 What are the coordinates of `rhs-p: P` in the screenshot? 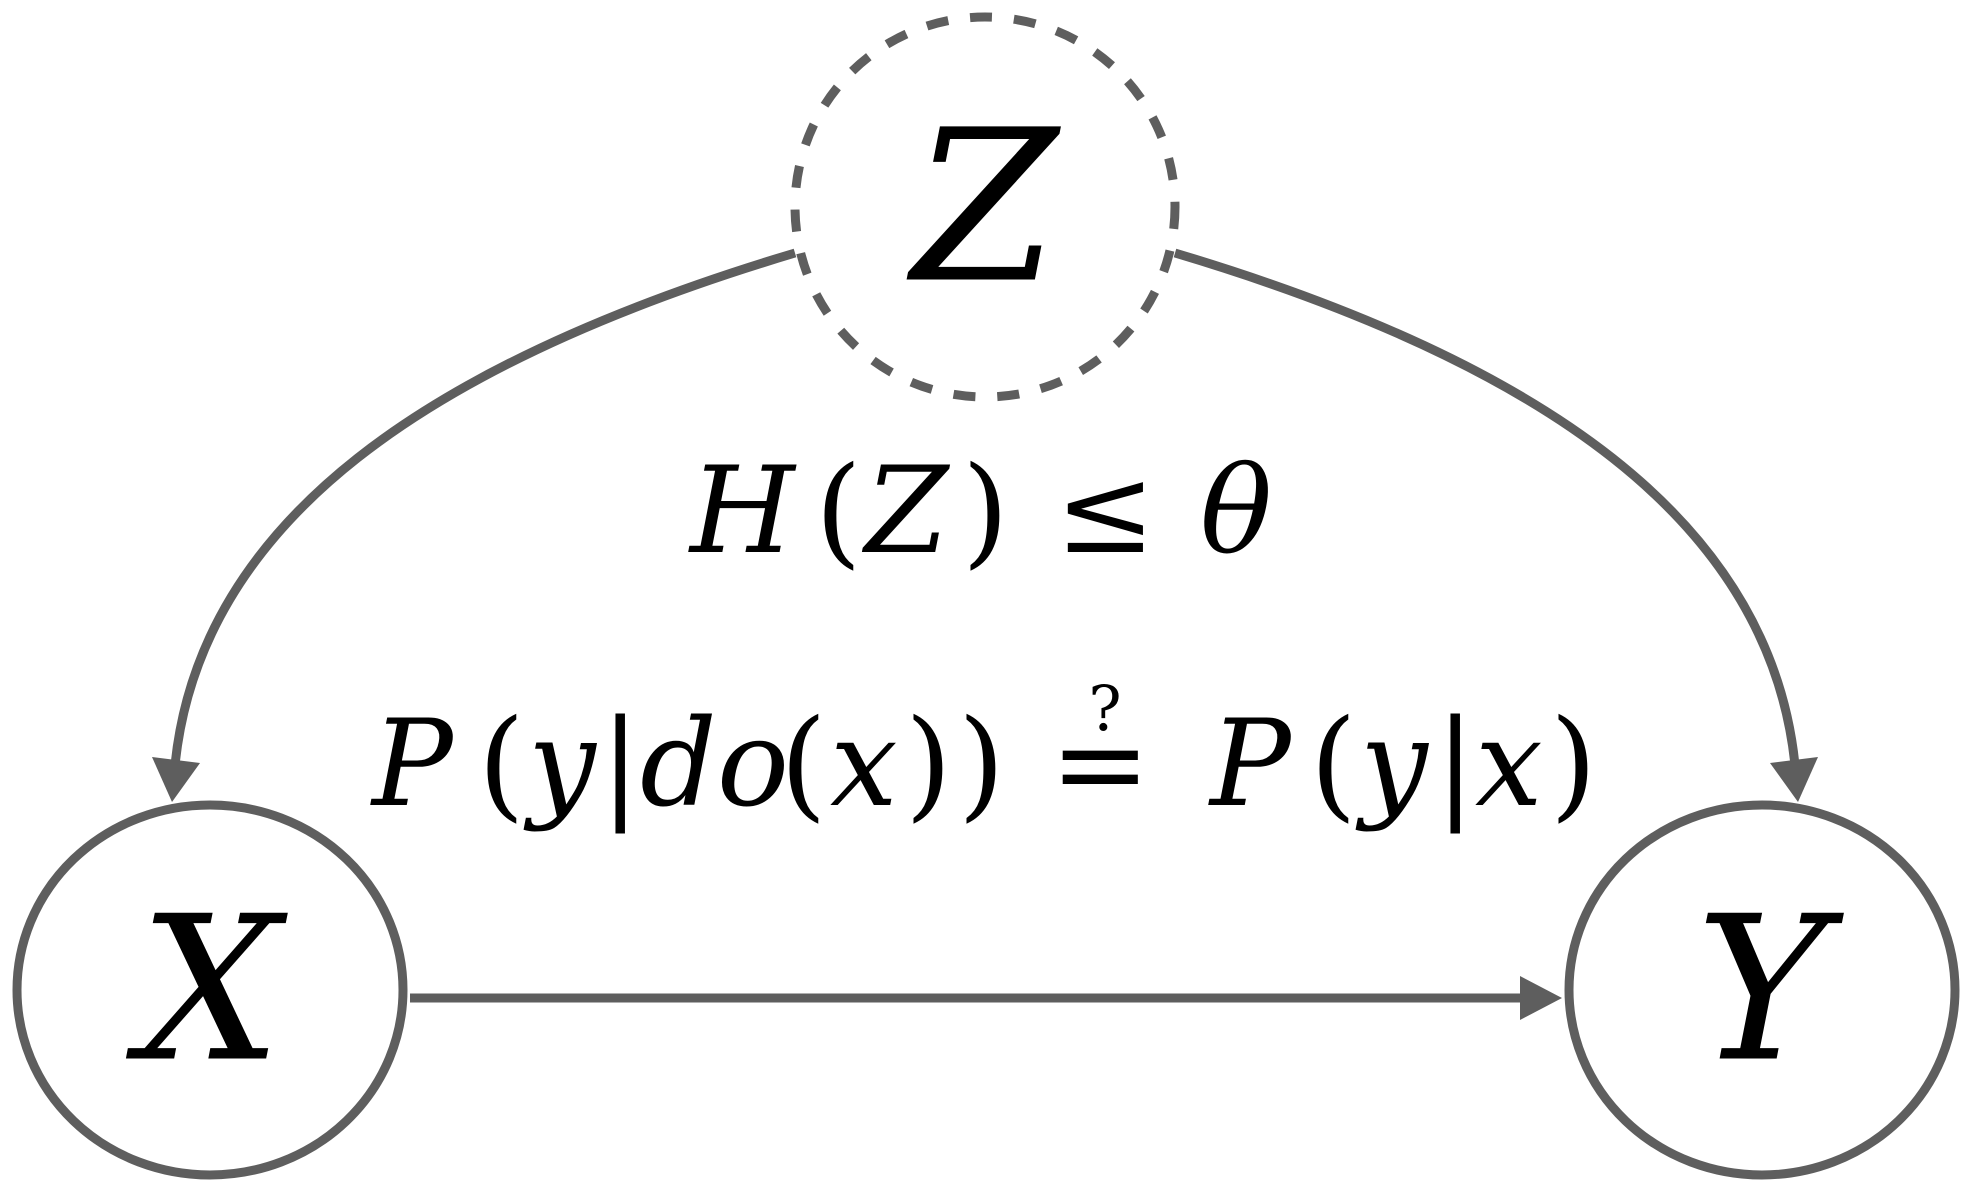 It's located at (1250, 764).